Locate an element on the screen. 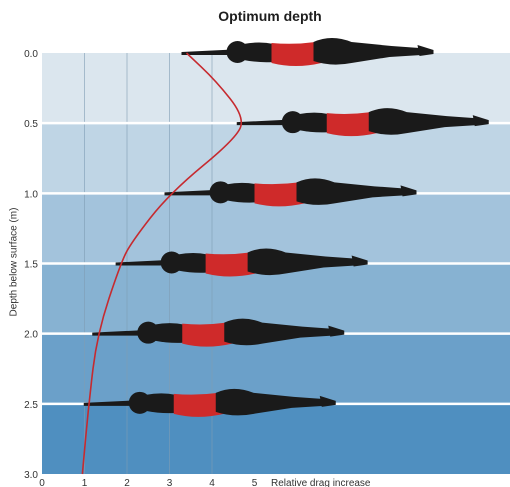  x-axis-title: Relative drag increase is located at coordinates (321, 482).